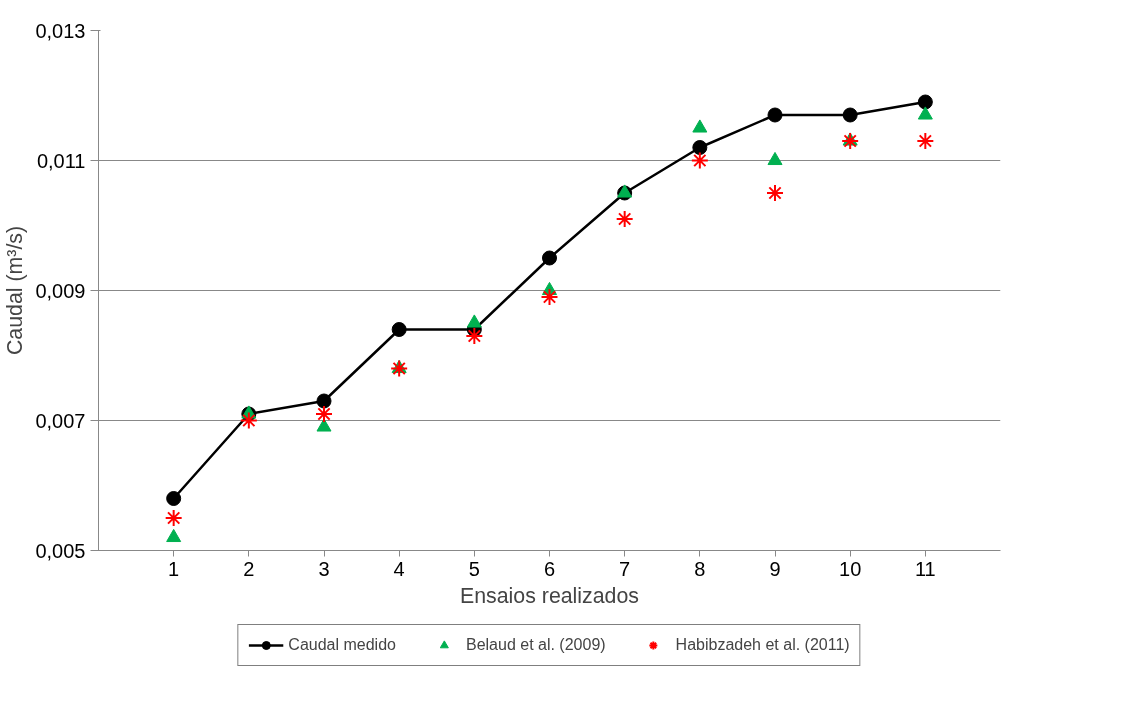 This screenshot has height=722, width=1139. I want to click on y-tick-label: 0,009, so click(60, 290).